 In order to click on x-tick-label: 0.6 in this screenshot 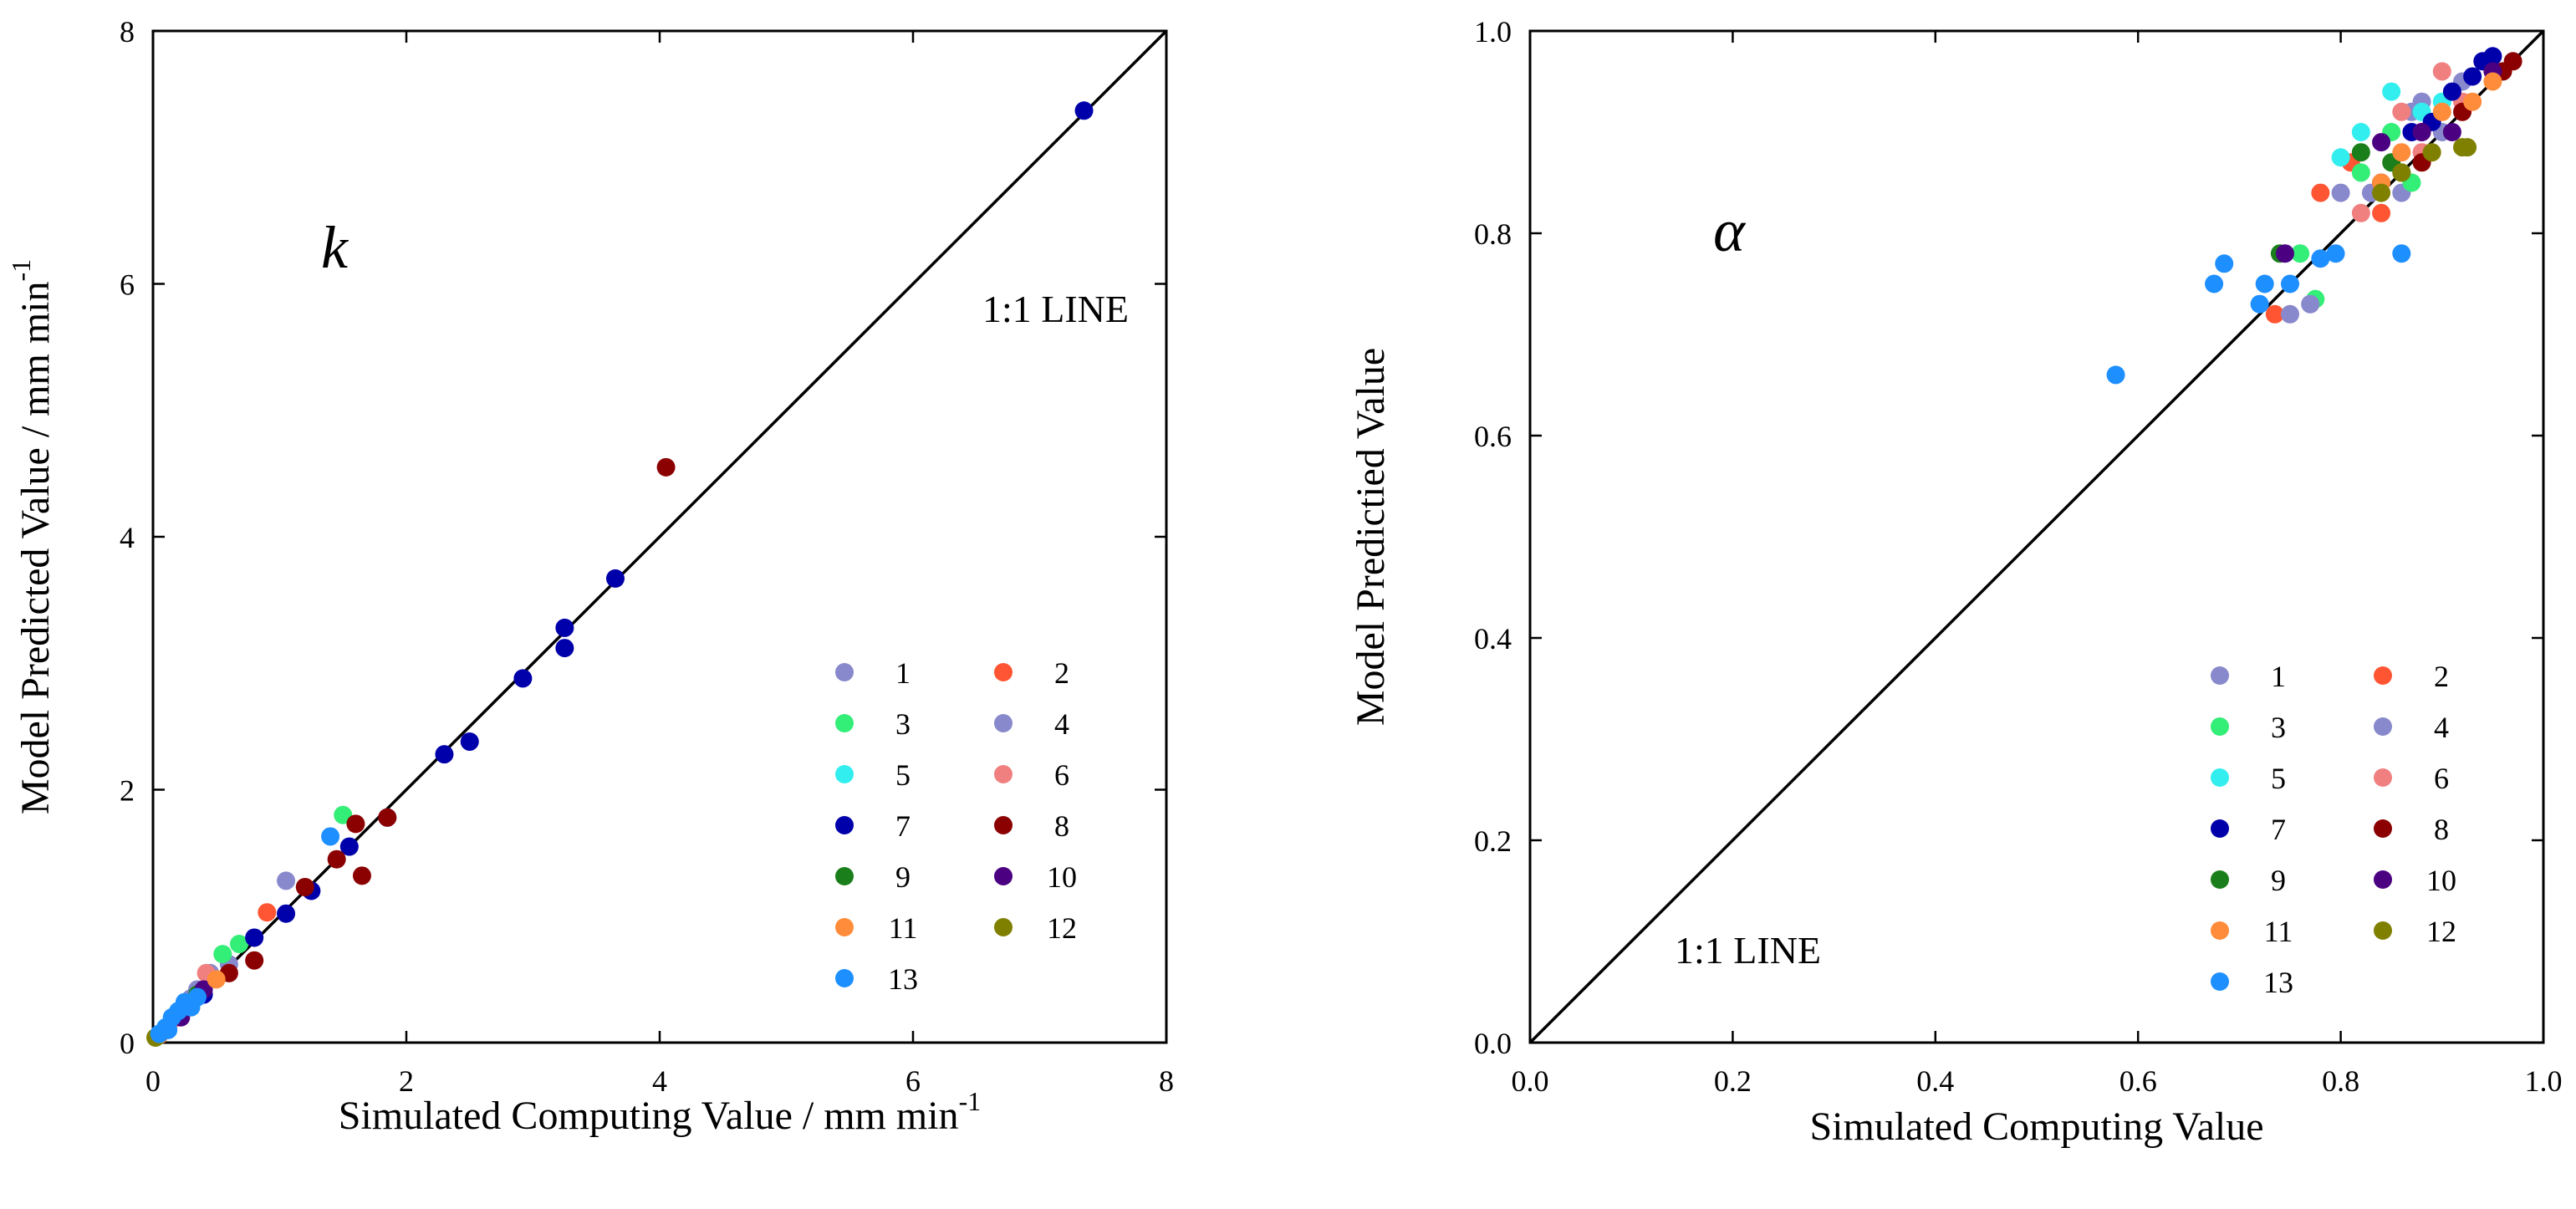, I will do `click(2138, 1081)`.